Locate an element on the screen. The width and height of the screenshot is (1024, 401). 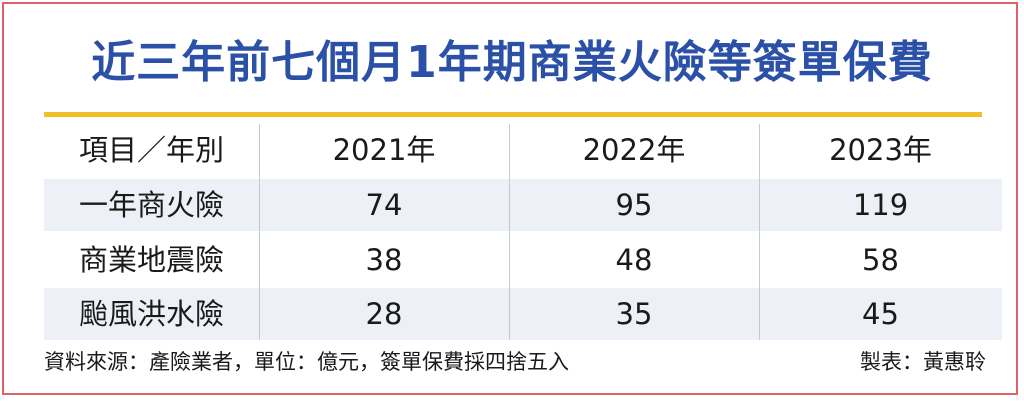
table-row: 颱風洪水險 28 35 45 is located at coordinates (523, 314).